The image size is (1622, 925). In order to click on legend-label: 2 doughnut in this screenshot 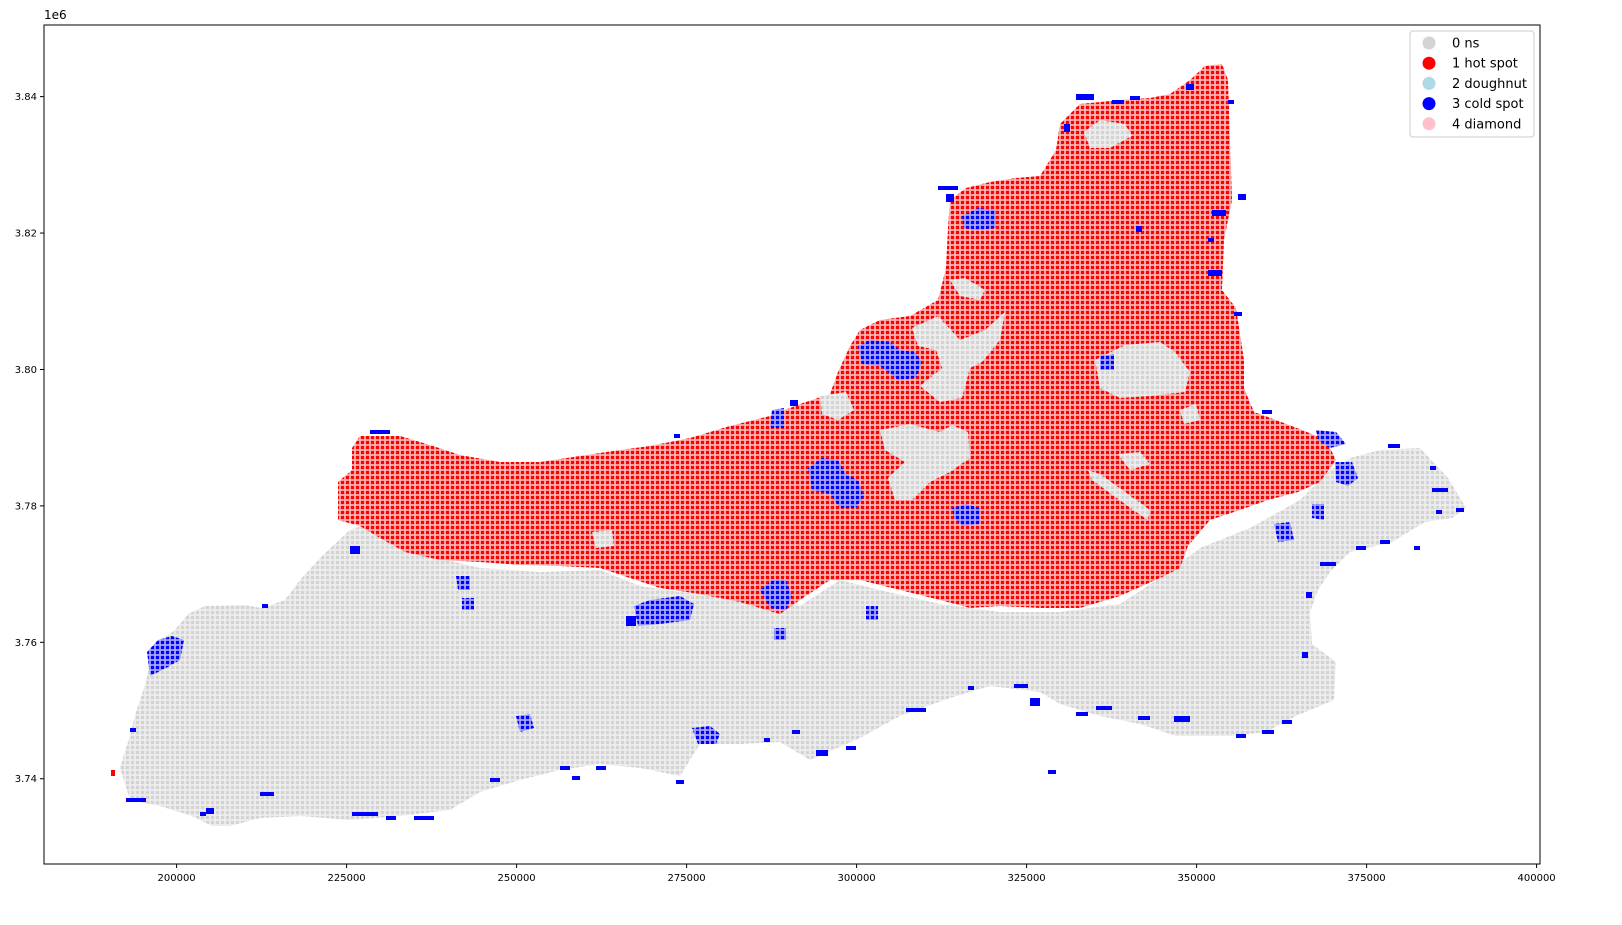, I will do `click(1489, 84)`.